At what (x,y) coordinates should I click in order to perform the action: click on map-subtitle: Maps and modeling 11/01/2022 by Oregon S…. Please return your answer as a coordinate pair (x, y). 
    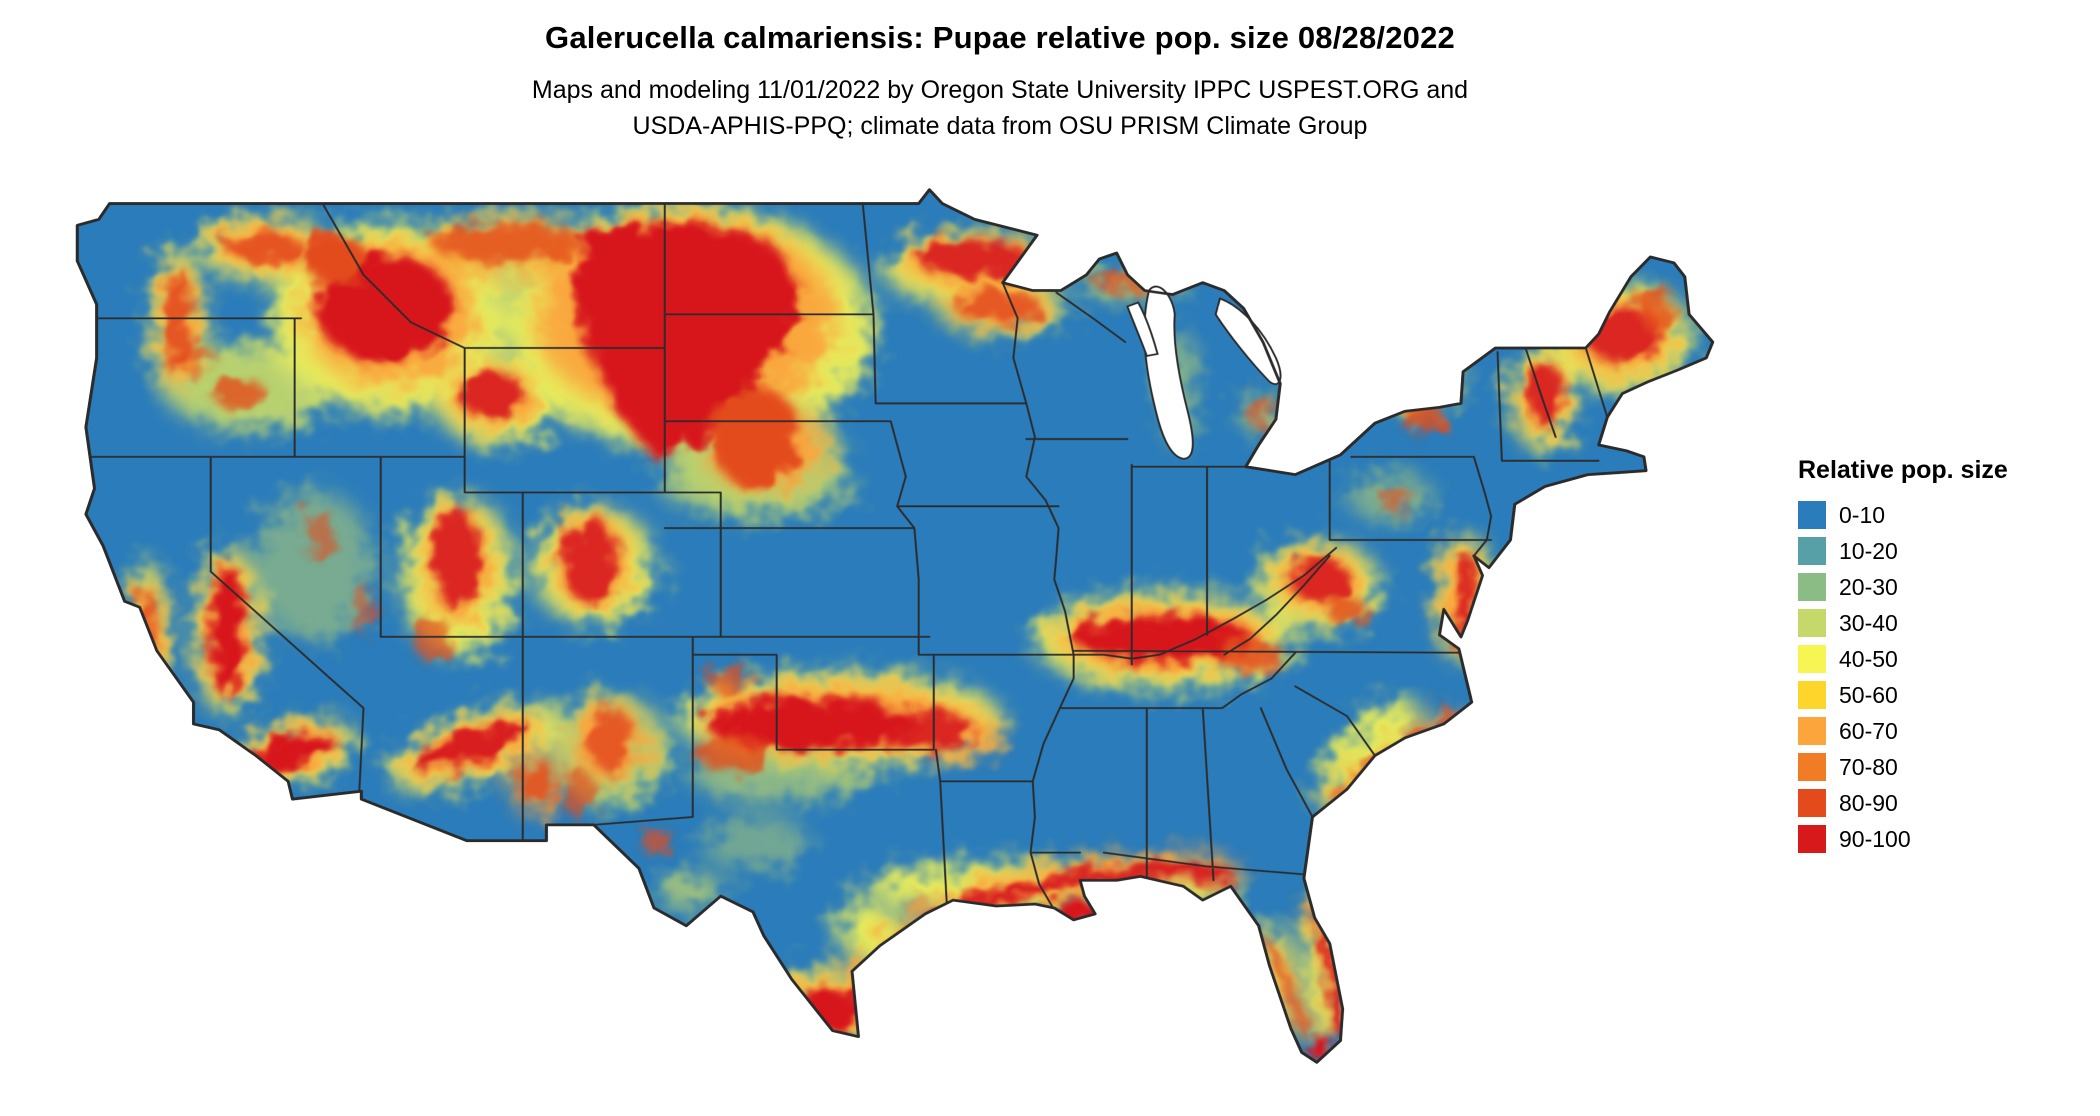
    Looking at the image, I should click on (1000, 108).